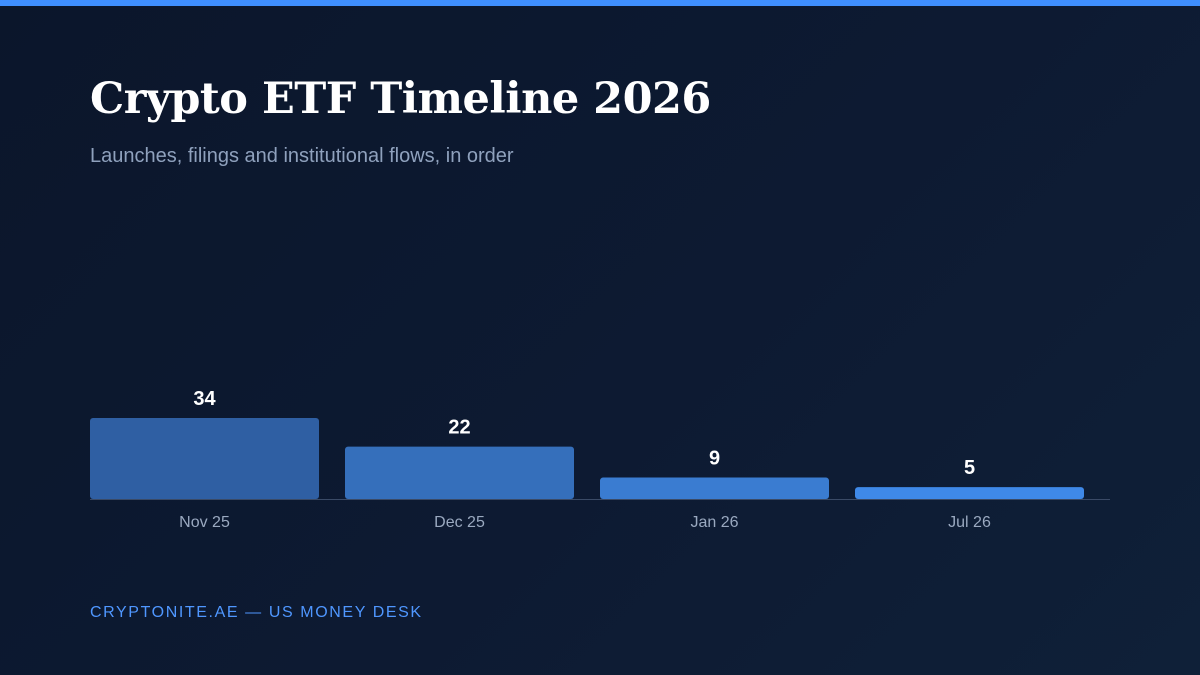 Image resolution: width=1200 pixels, height=675 pixels. I want to click on x-tick-label: Dec 25, so click(459, 522).